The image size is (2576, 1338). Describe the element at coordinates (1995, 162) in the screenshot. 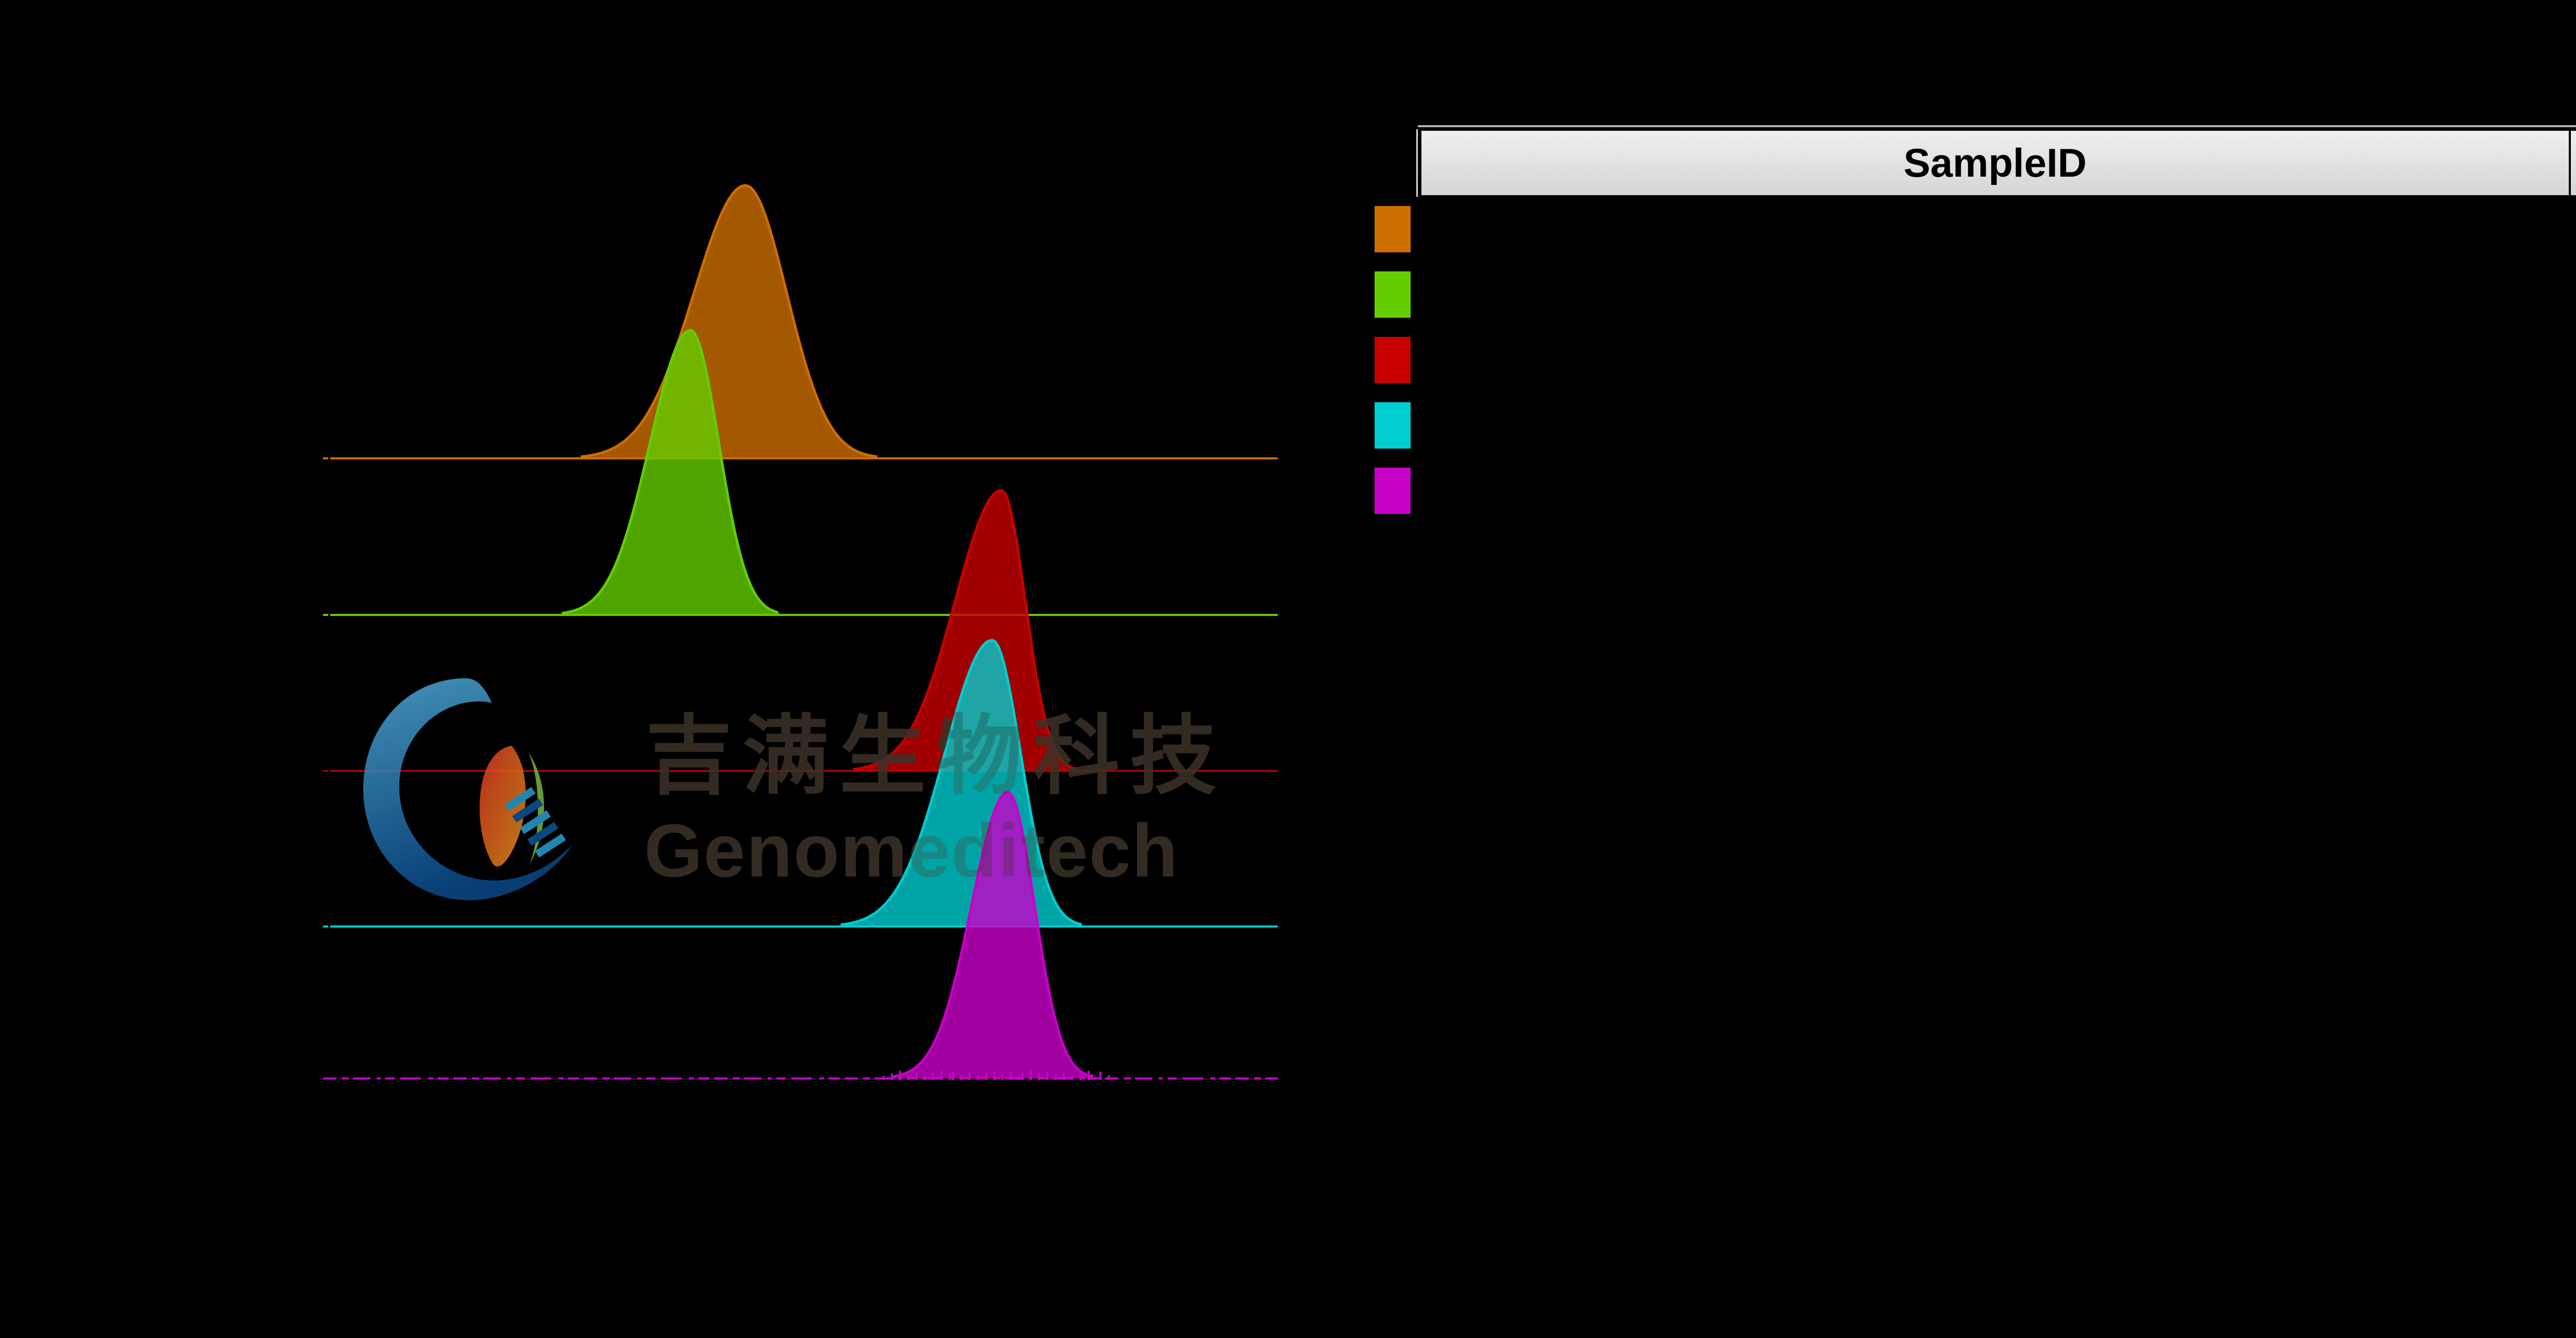

I see `column-header-sampleid: SampleID` at that location.